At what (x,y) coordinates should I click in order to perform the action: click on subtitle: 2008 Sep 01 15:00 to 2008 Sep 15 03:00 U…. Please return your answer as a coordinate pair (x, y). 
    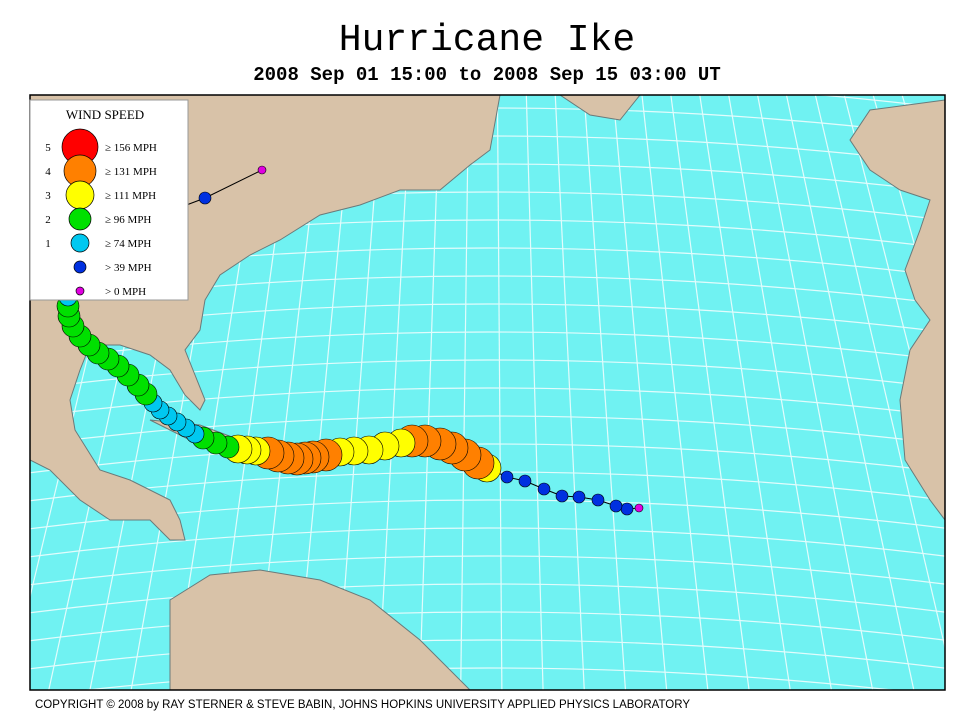
    Looking at the image, I should click on (486, 75).